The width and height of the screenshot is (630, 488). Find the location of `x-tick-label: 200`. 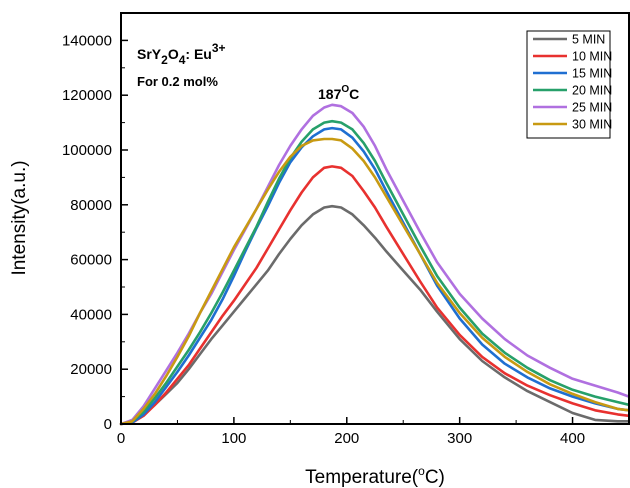

x-tick-label: 200 is located at coordinates (346, 438).